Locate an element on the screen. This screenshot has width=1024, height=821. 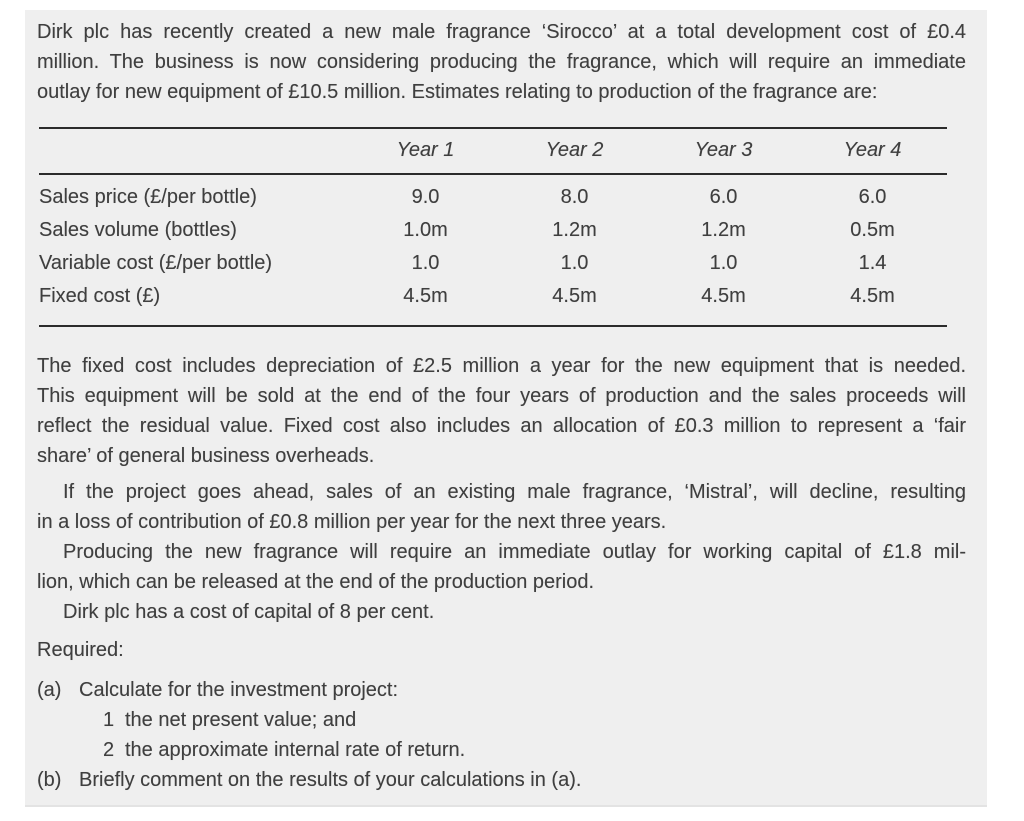
table-header-spacer is located at coordinates (195, 150).